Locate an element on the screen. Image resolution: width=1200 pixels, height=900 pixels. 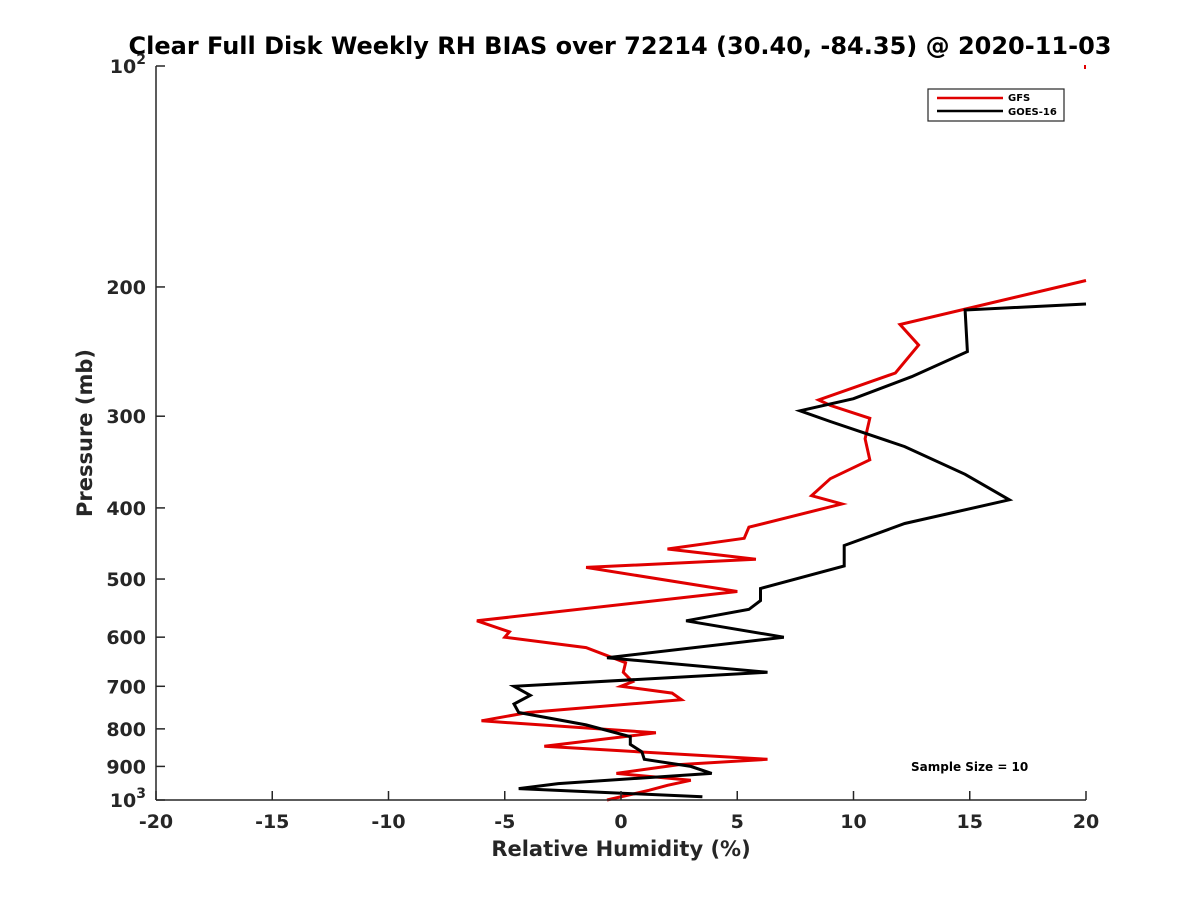
y-tick-label: 800 is located at coordinates (126, 730).